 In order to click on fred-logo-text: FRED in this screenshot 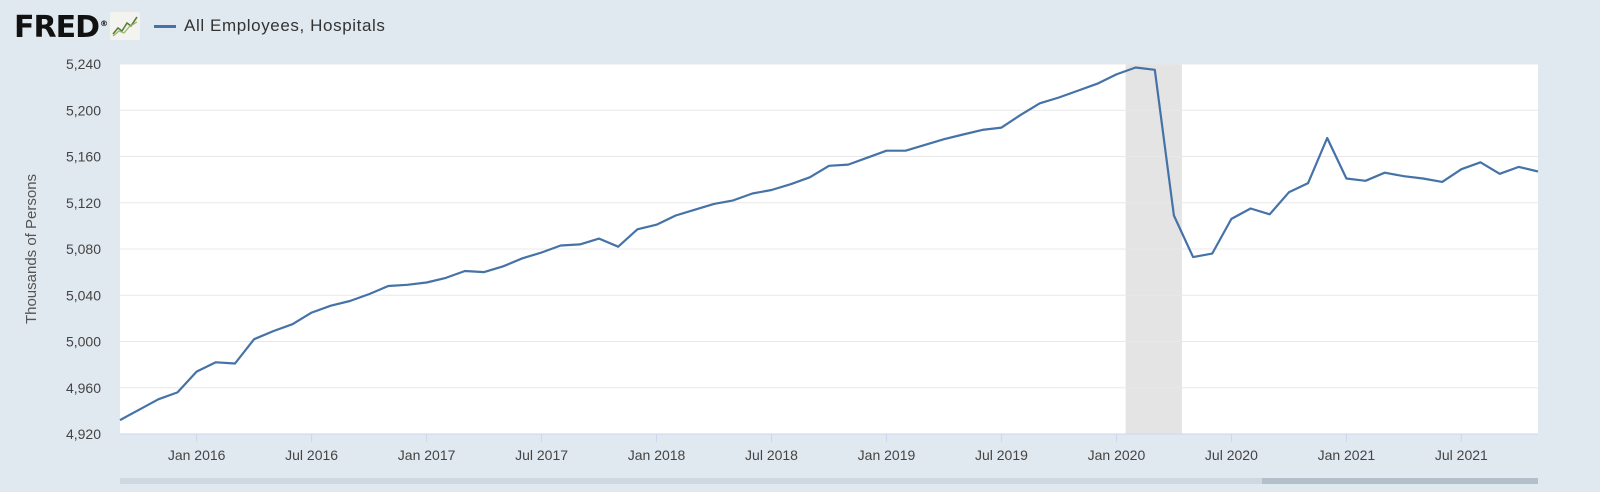, I will do `click(57, 27)`.